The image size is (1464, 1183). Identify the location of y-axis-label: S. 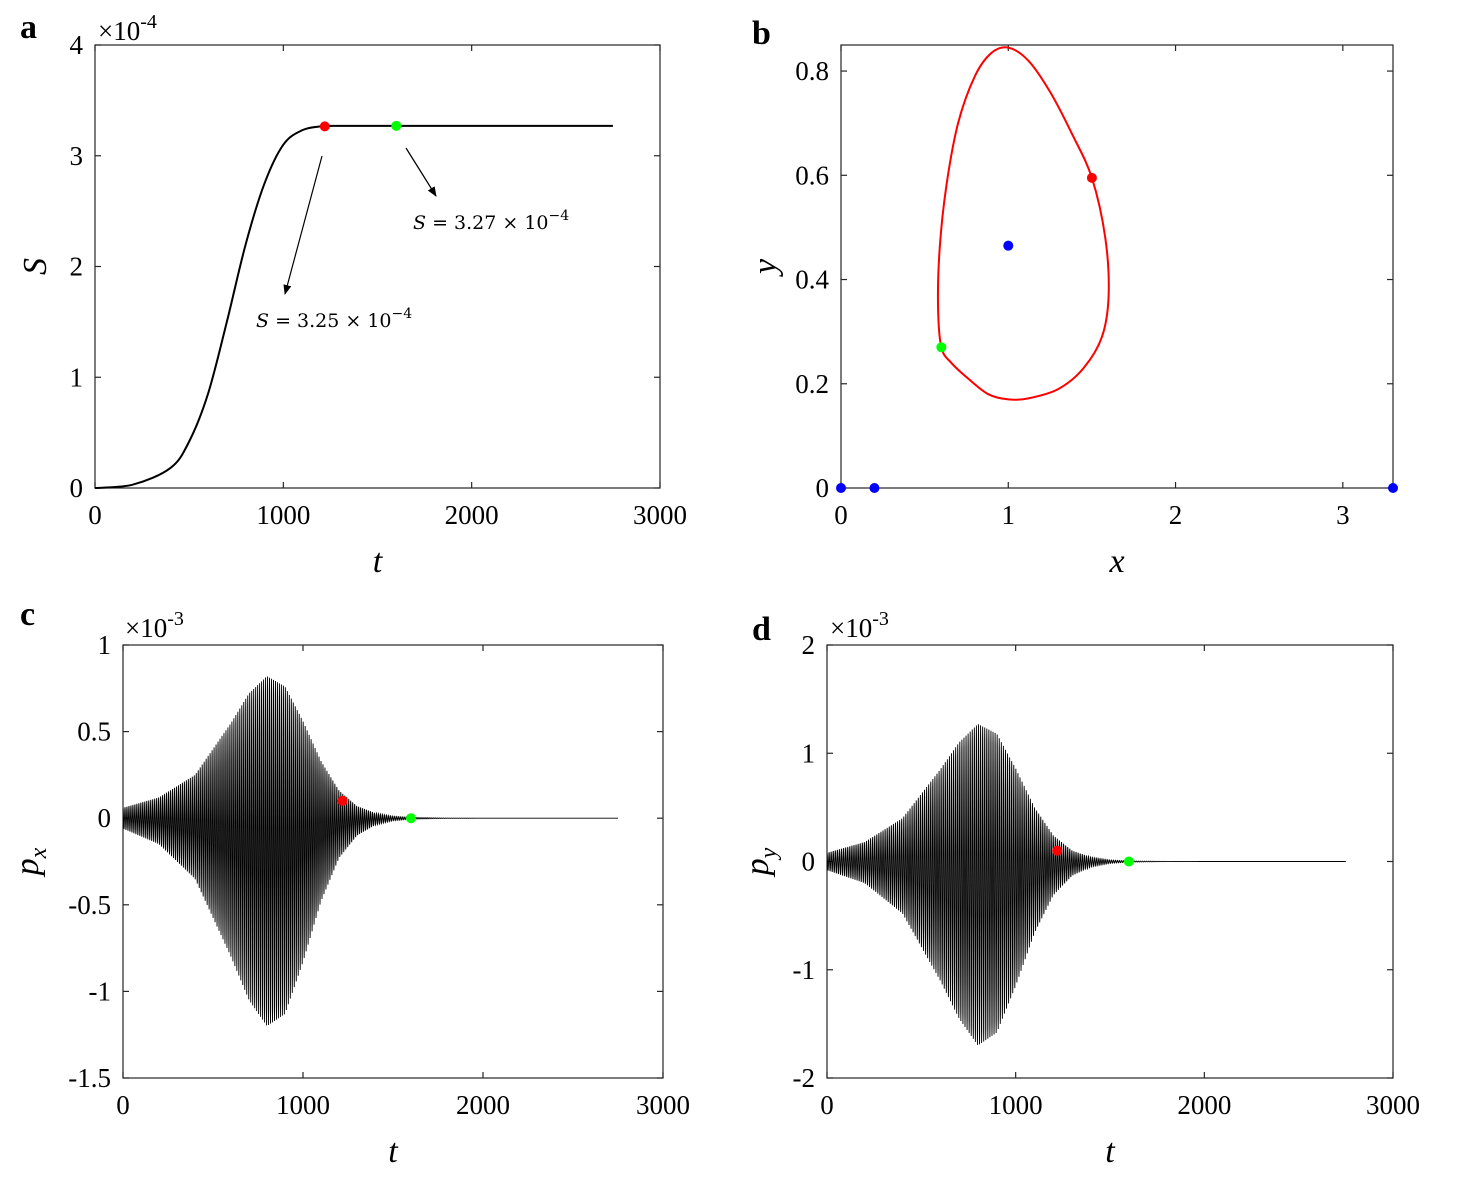
(35, 266).